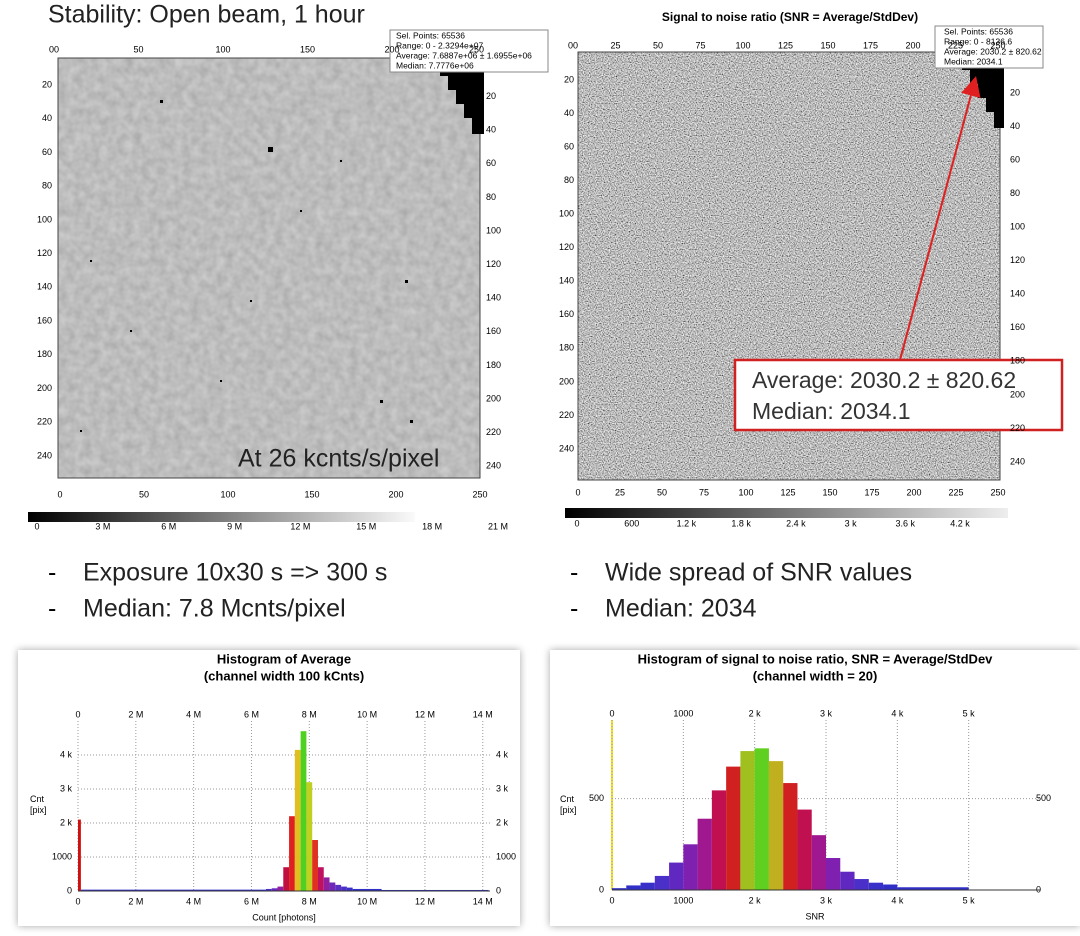  Describe the element at coordinates (955, 45) in the screenshot. I see `x-tick-label: 225` at that location.